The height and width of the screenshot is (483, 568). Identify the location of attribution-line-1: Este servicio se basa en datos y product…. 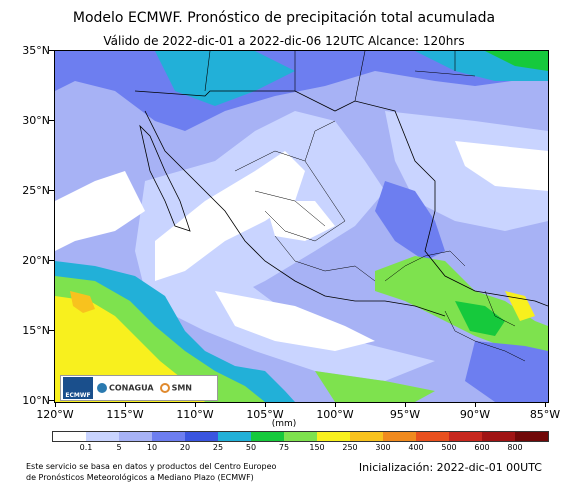
(151, 466).